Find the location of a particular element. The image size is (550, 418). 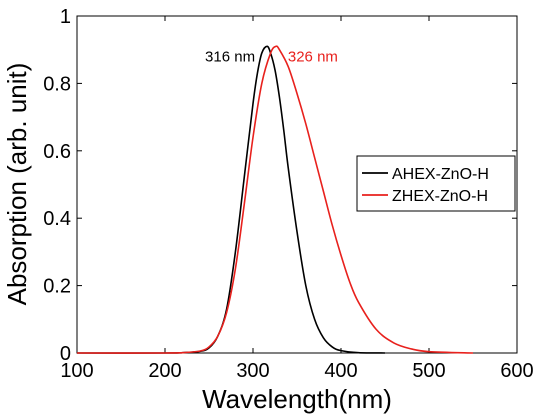

y-axis-title: Absorption (arb. unit) is located at coordinates (17, 184).